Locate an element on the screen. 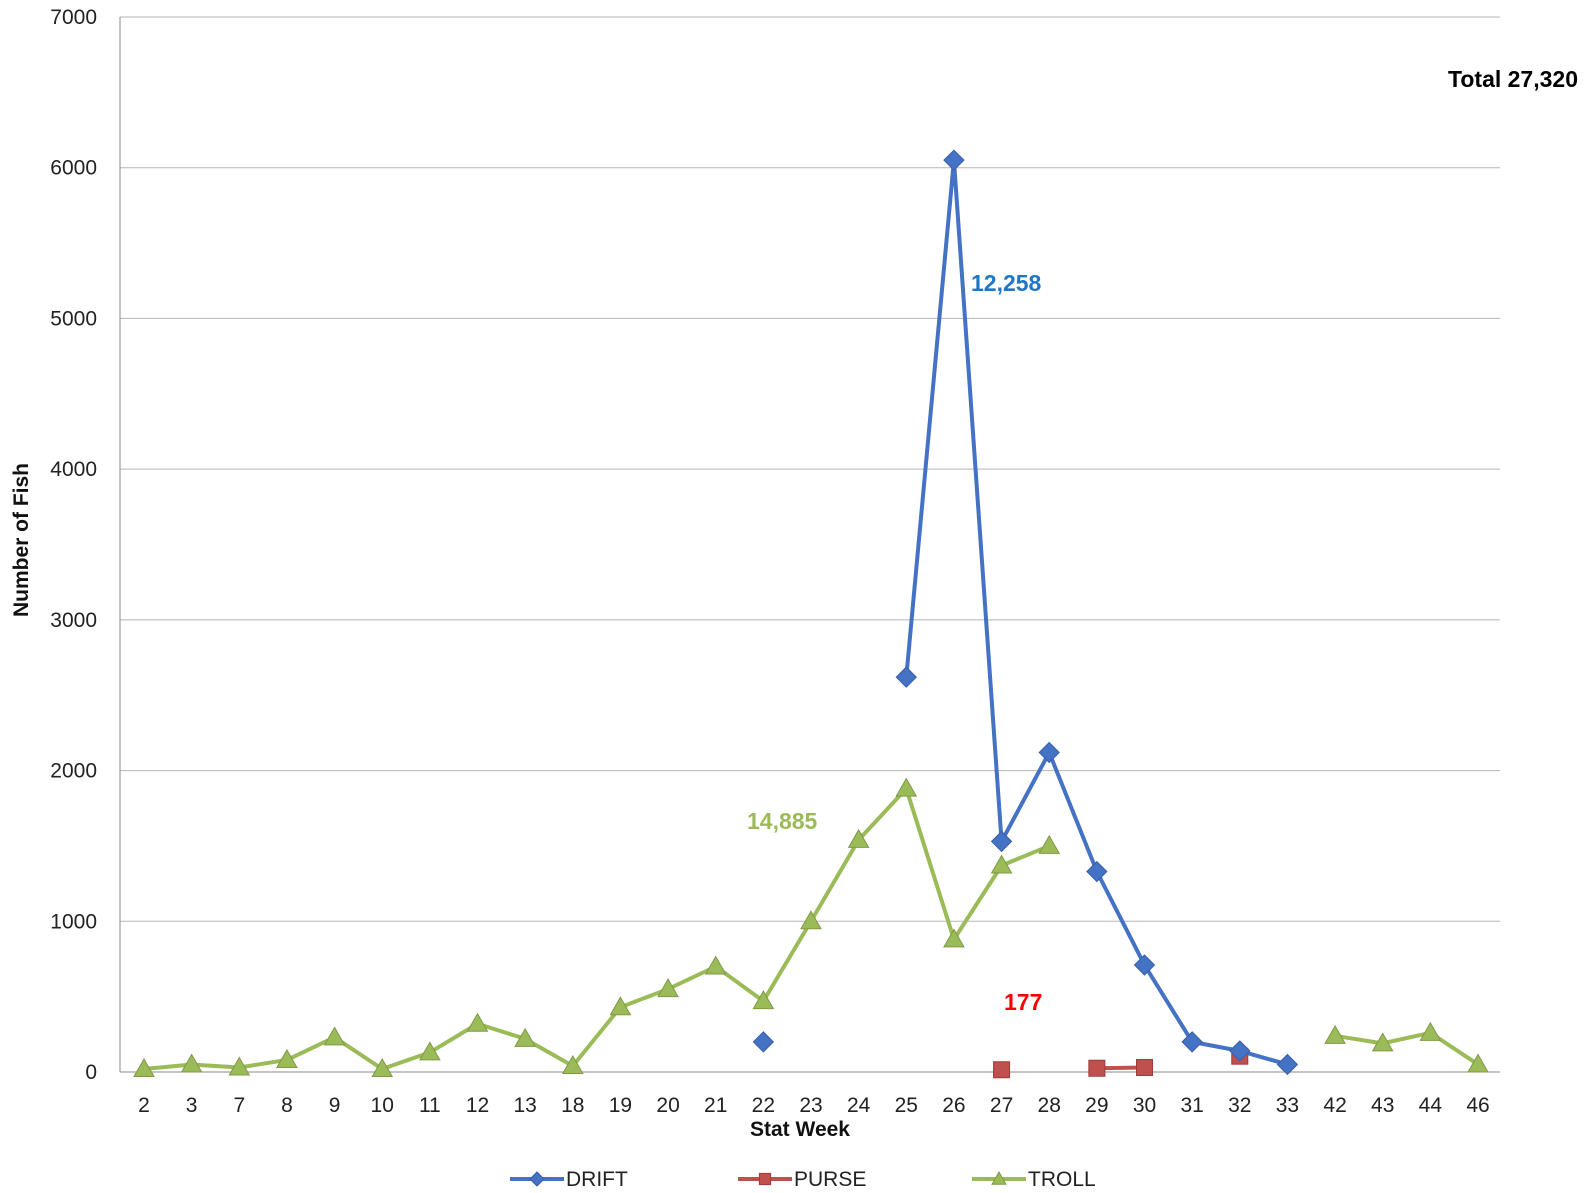 The image size is (1589, 1193). y-tick-label: 2000 is located at coordinates (73, 771).